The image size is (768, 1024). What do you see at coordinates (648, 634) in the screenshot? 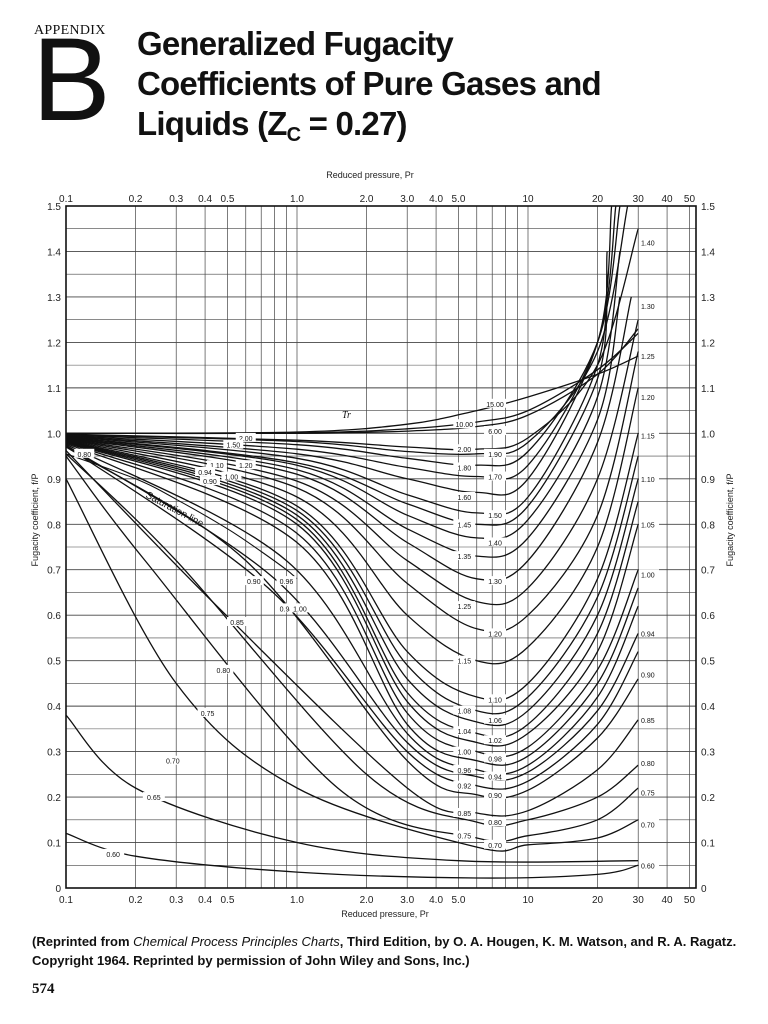
I see `right-curve-label: 0.94` at bounding box center [648, 634].